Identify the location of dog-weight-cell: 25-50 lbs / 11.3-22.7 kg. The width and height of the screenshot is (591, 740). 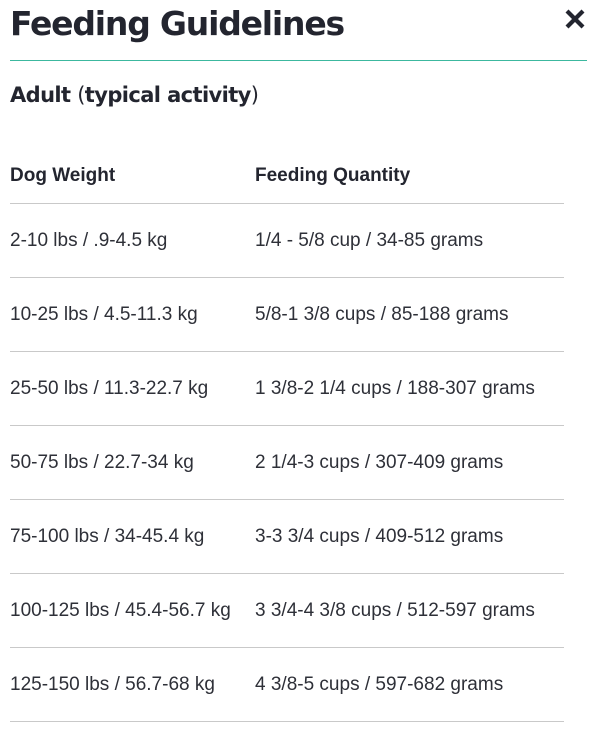
(132, 388).